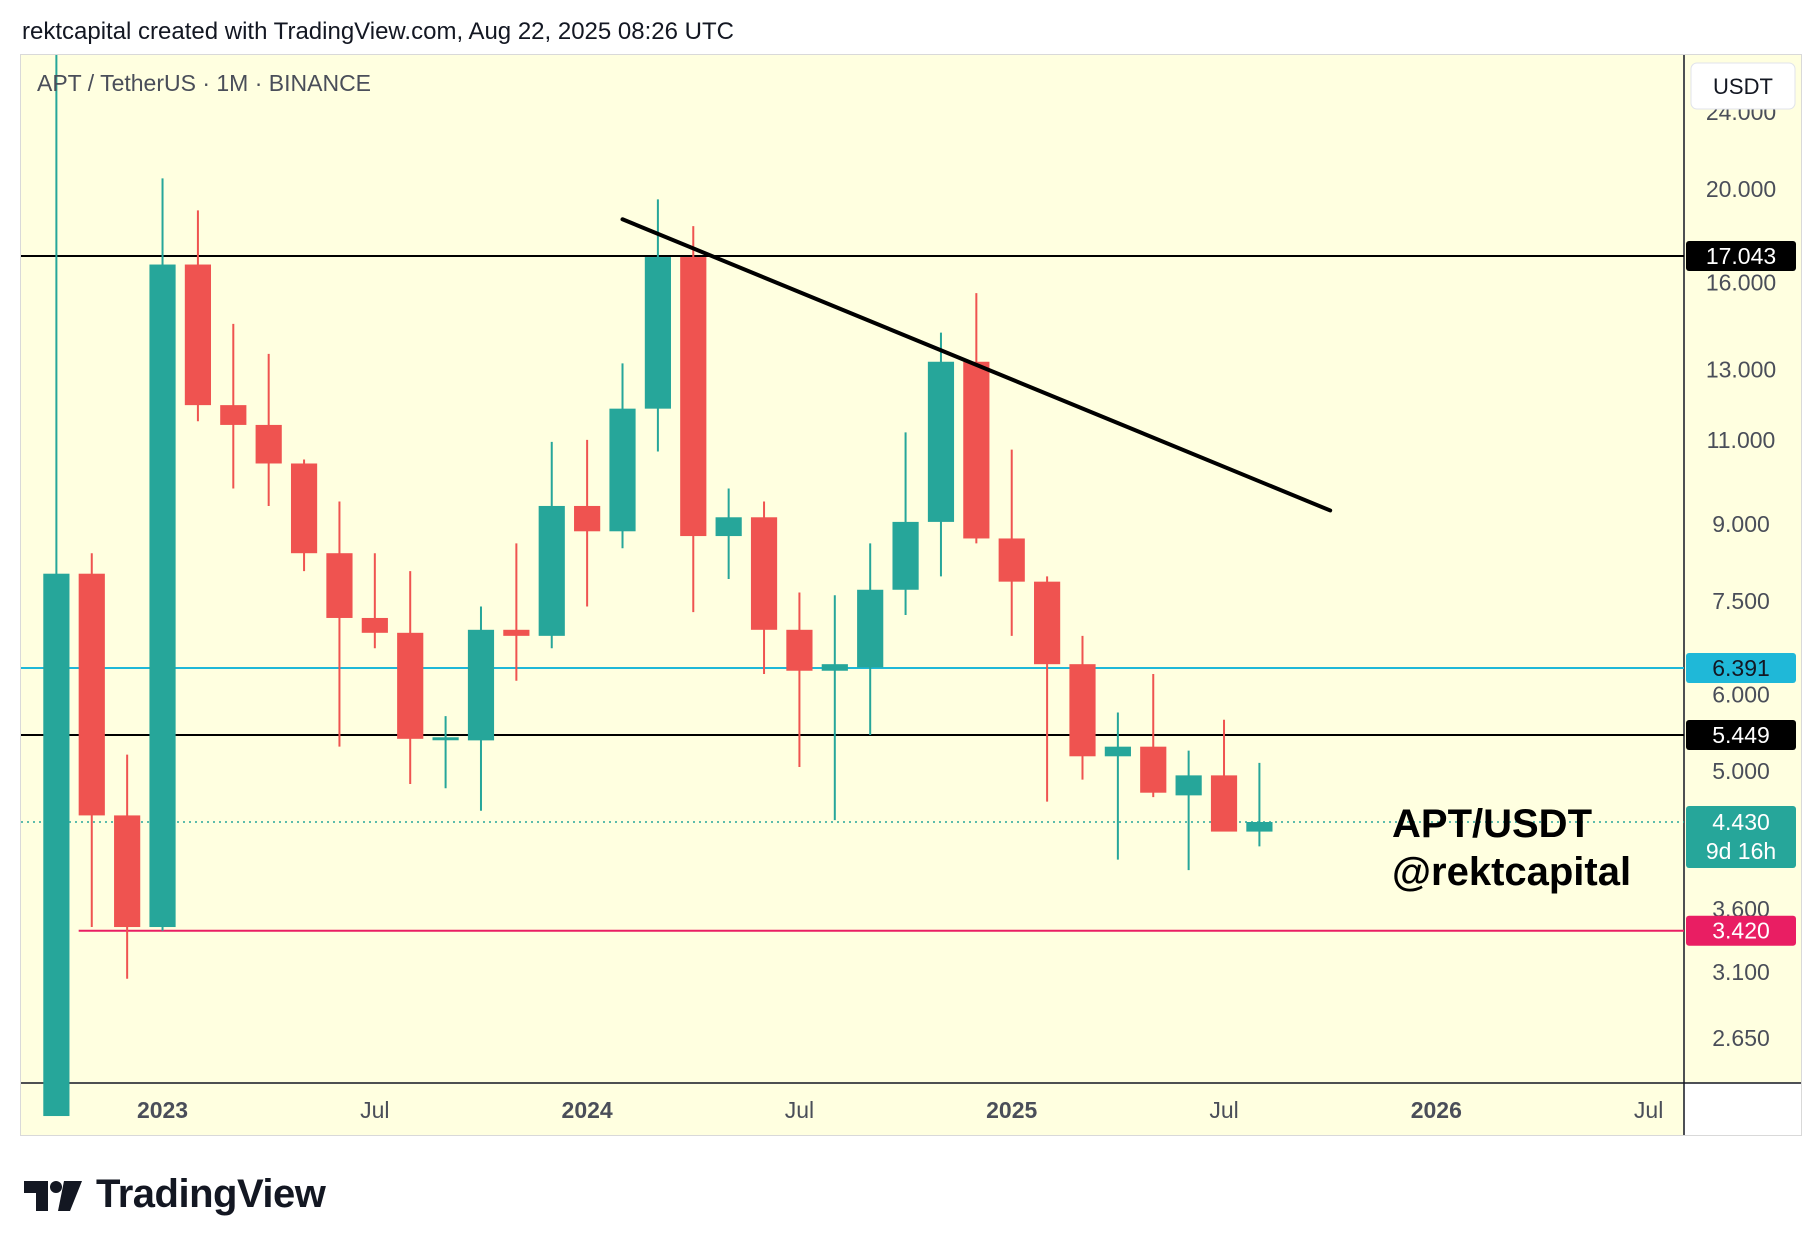 The image size is (1820, 1254). I want to click on price-tick-label: 16.000, so click(1741, 283).